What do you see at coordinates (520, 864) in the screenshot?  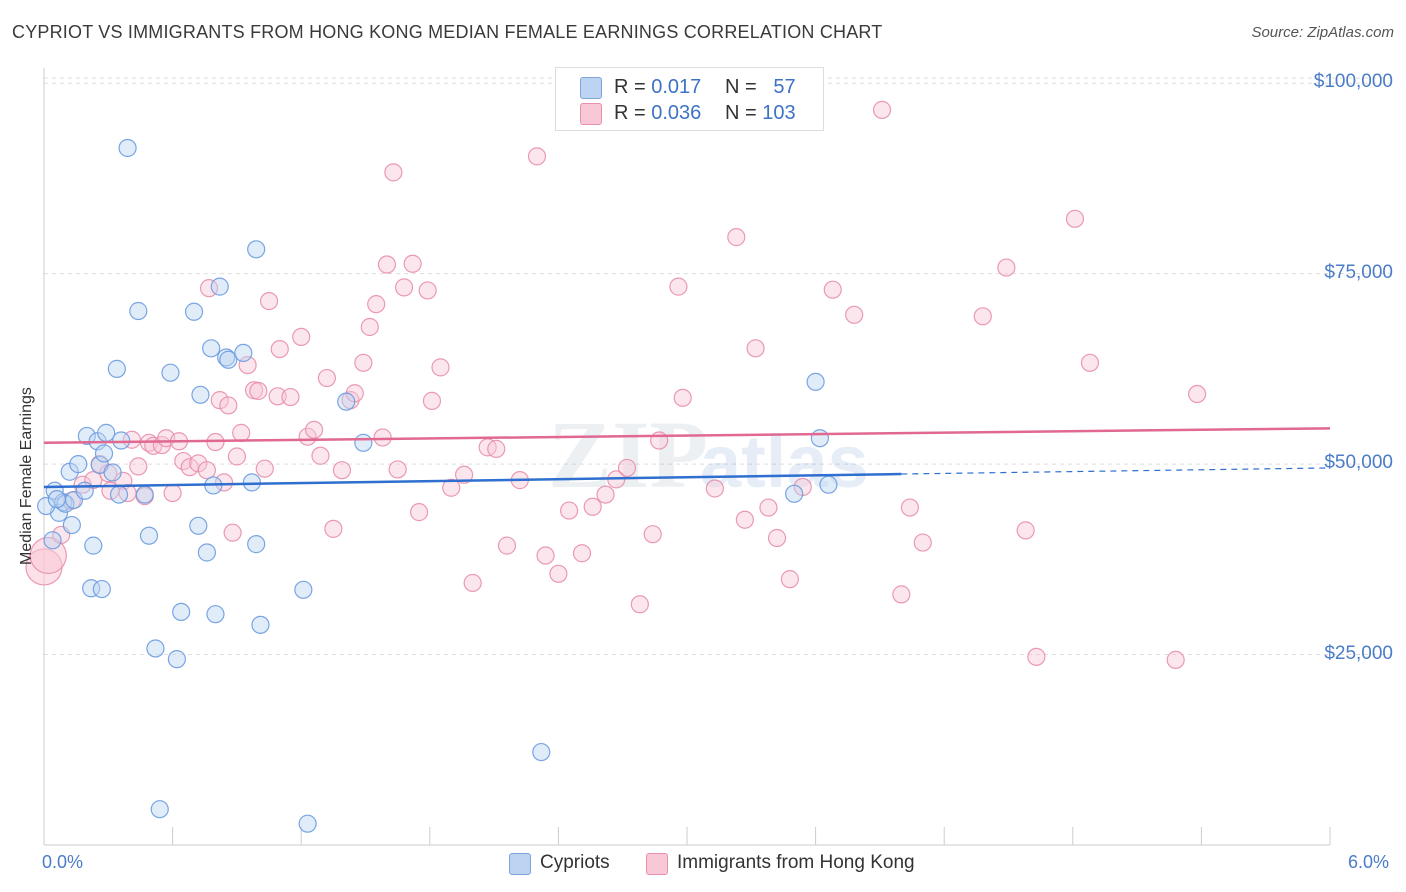 I see `legend-swatch-cypriots` at bounding box center [520, 864].